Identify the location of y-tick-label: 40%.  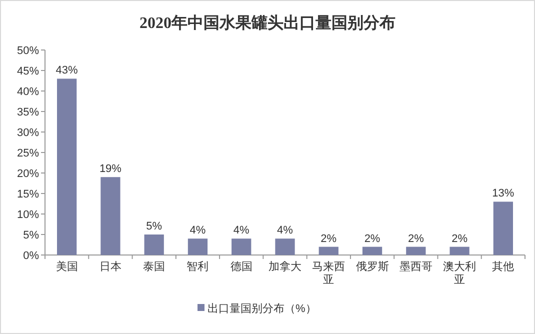
(28, 92).